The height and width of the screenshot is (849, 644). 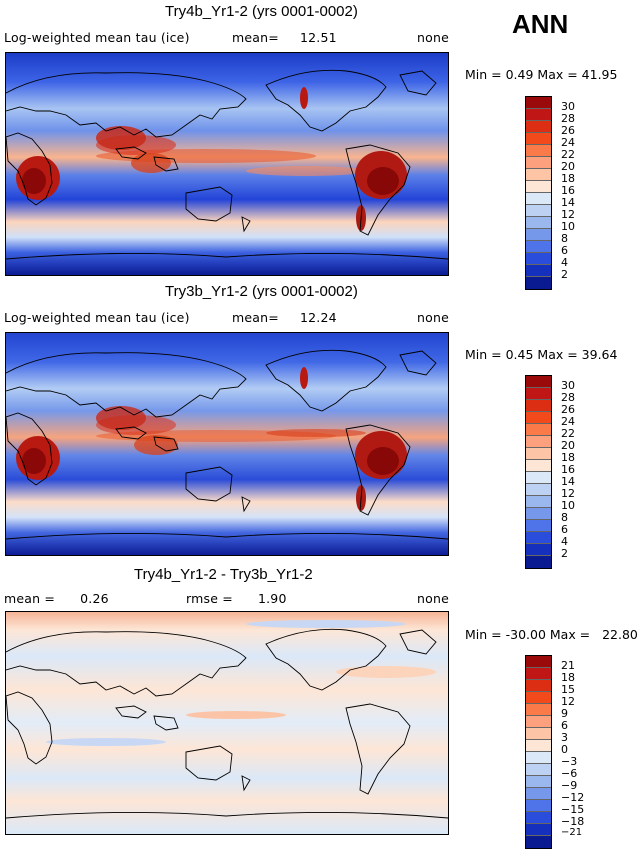 What do you see at coordinates (433, 317) in the screenshot?
I see `panel2-mask: none` at bounding box center [433, 317].